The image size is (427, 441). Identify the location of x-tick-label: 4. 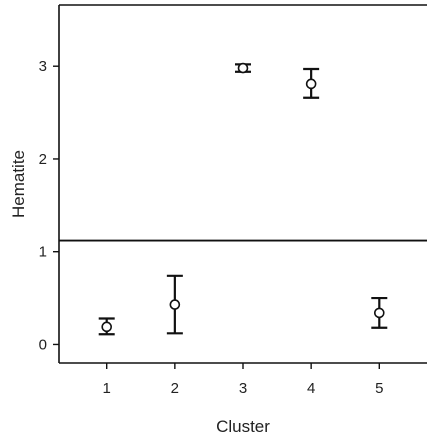
(311, 388).